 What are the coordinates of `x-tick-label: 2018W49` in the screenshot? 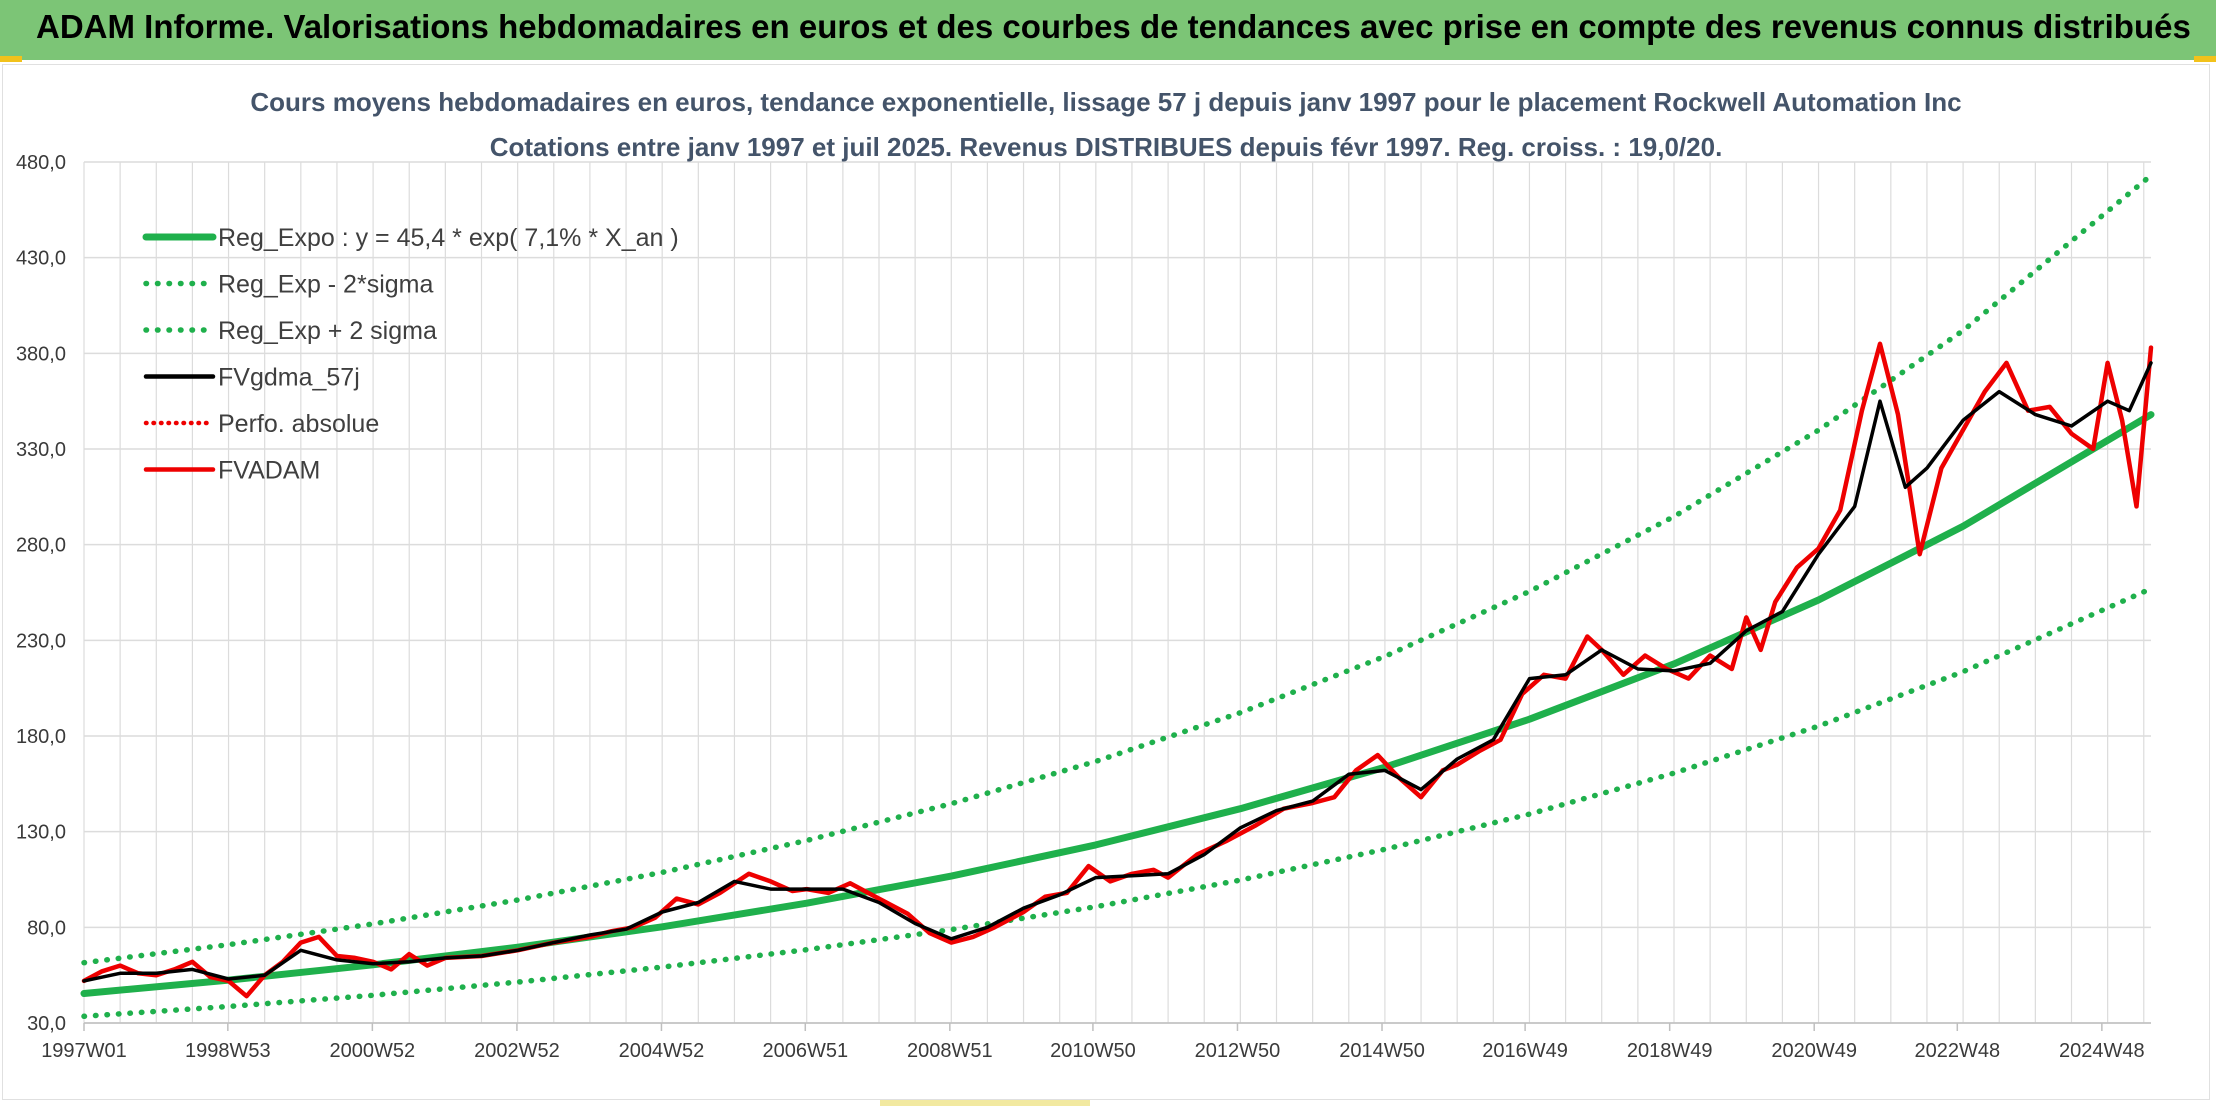 It's located at (1670, 1051).